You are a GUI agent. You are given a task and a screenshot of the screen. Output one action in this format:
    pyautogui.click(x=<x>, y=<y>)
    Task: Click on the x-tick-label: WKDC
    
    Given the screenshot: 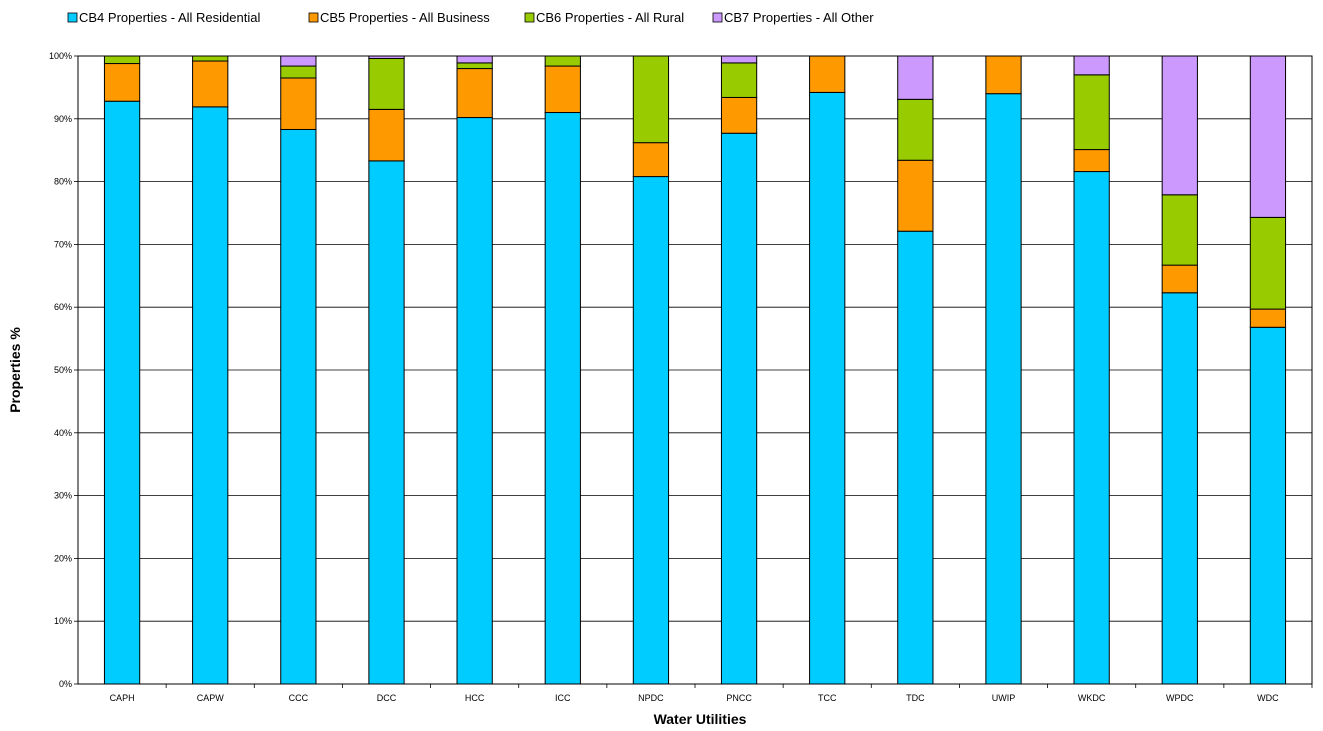 What is the action you would take?
    pyautogui.click(x=1092, y=698)
    